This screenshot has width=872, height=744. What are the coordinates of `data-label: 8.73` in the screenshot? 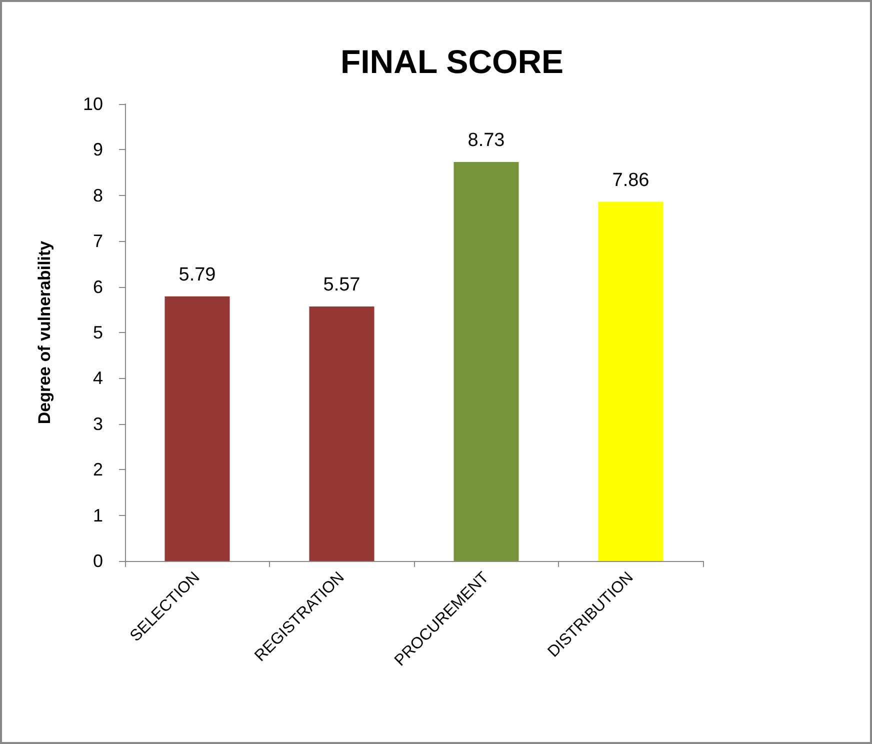 It's located at (486, 141).